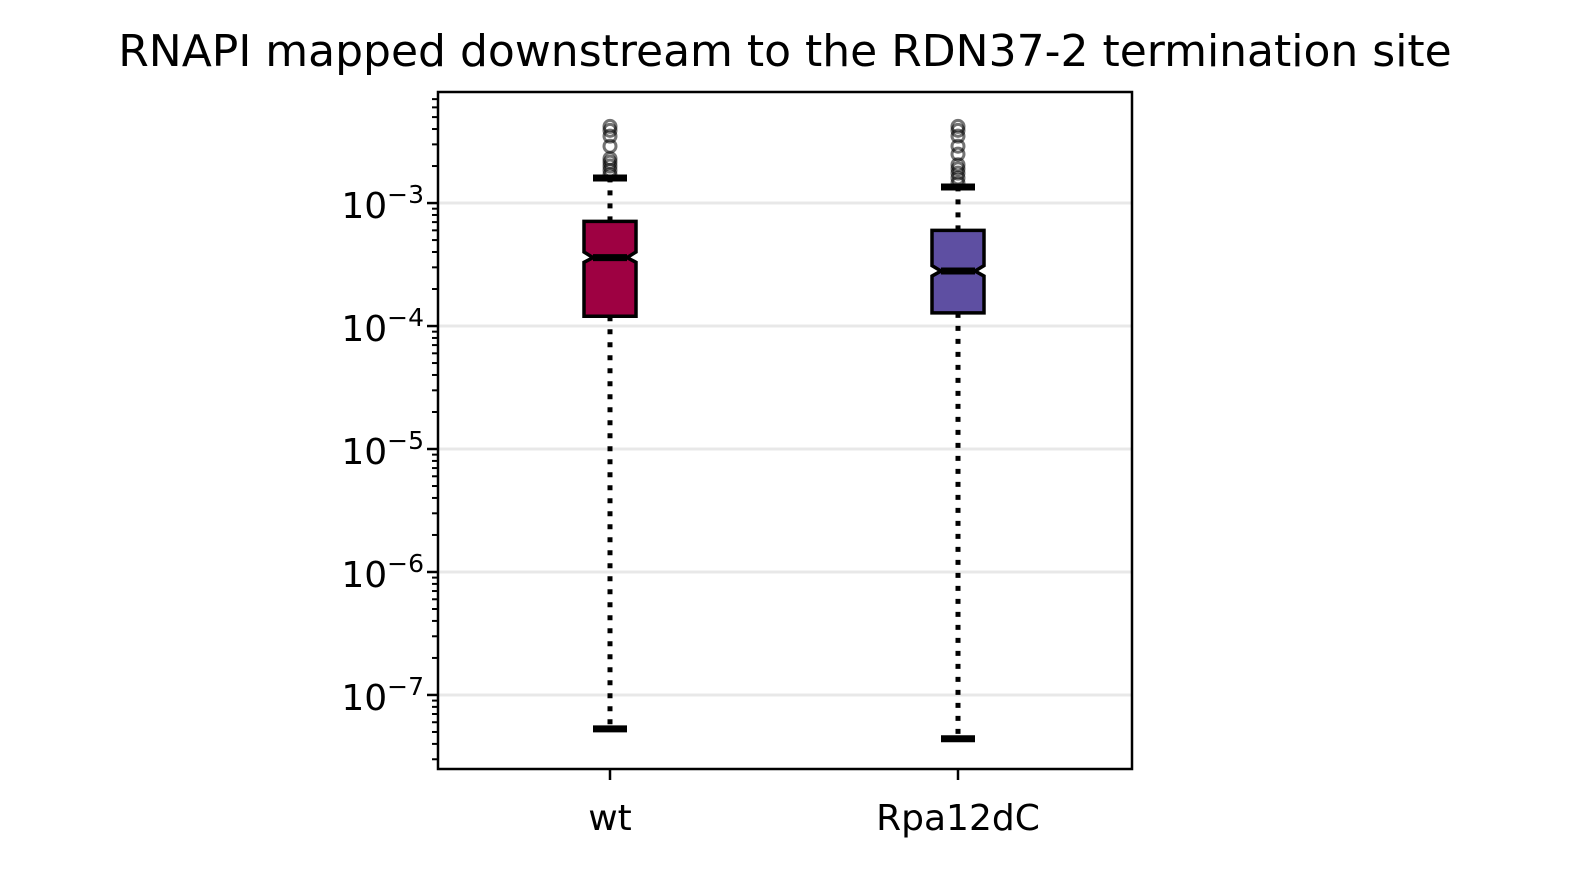 The width and height of the screenshot is (1576, 873). What do you see at coordinates (405, 317) in the screenshot?
I see `y-tick-exponent: −4` at bounding box center [405, 317].